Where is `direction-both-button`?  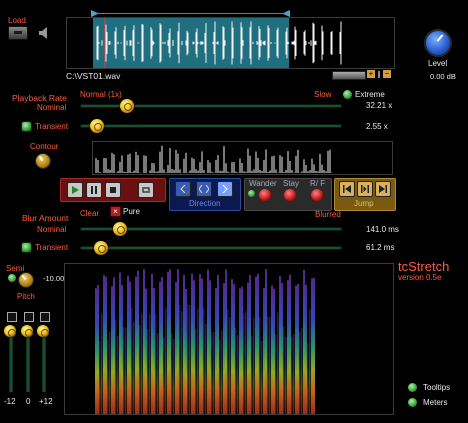 direction-both-button is located at coordinates (204, 189).